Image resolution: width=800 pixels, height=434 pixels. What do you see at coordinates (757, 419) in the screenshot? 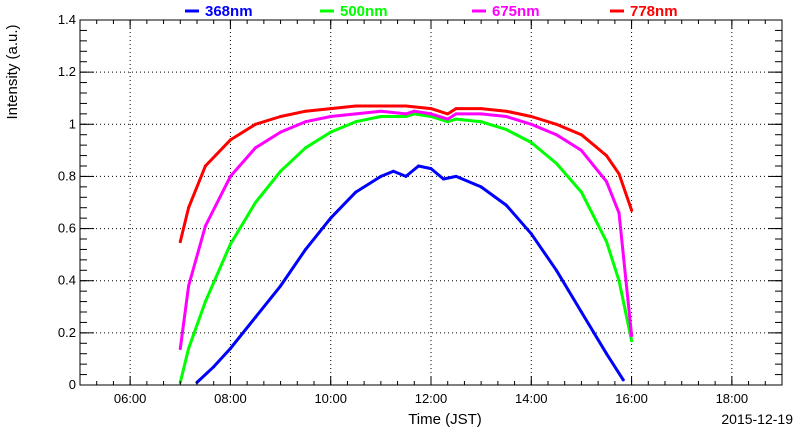
I see `date-label: 2015-12-19` at bounding box center [757, 419].